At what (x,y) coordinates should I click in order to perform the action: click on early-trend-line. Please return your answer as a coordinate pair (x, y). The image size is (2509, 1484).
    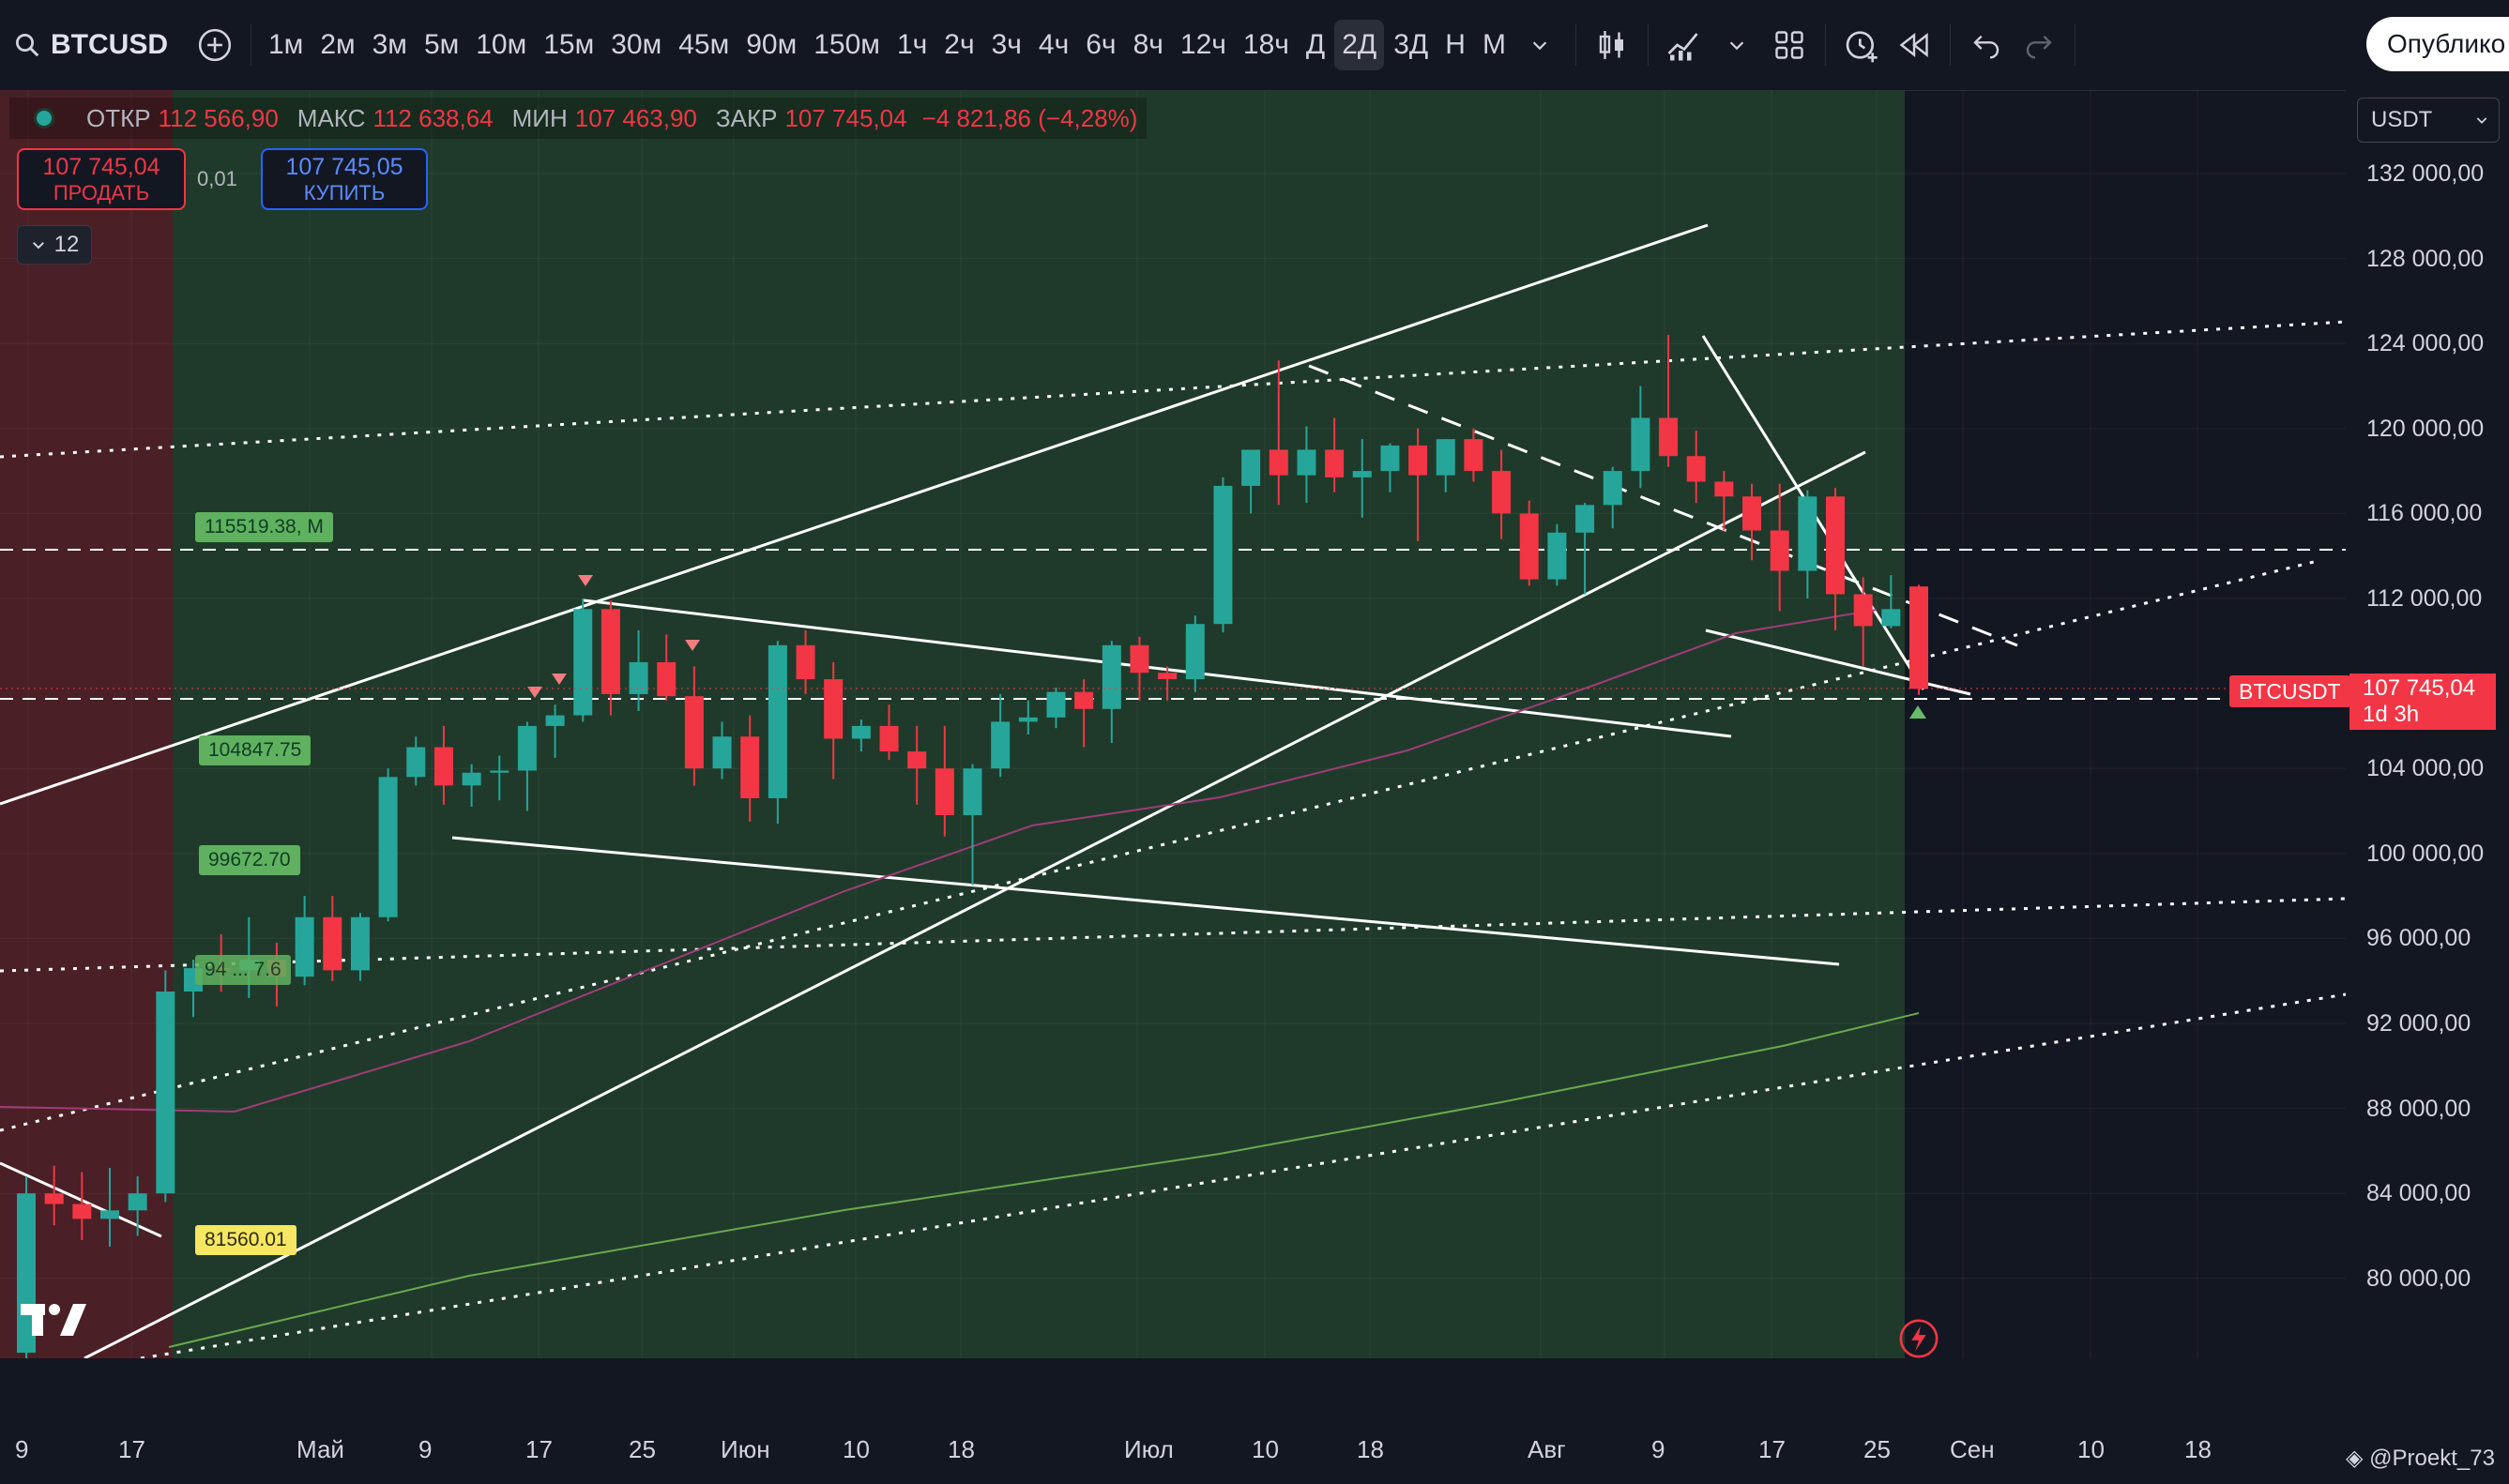
    Looking at the image, I should click on (81, 1200).